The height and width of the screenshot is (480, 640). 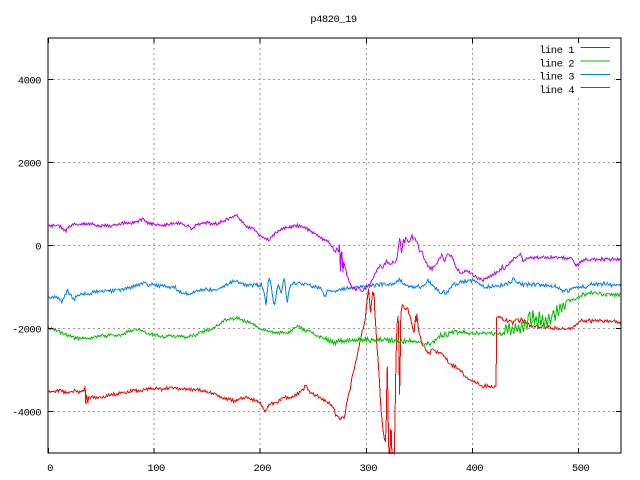 What do you see at coordinates (156, 469) in the screenshot?
I see `svg-text: 100` at bounding box center [156, 469].